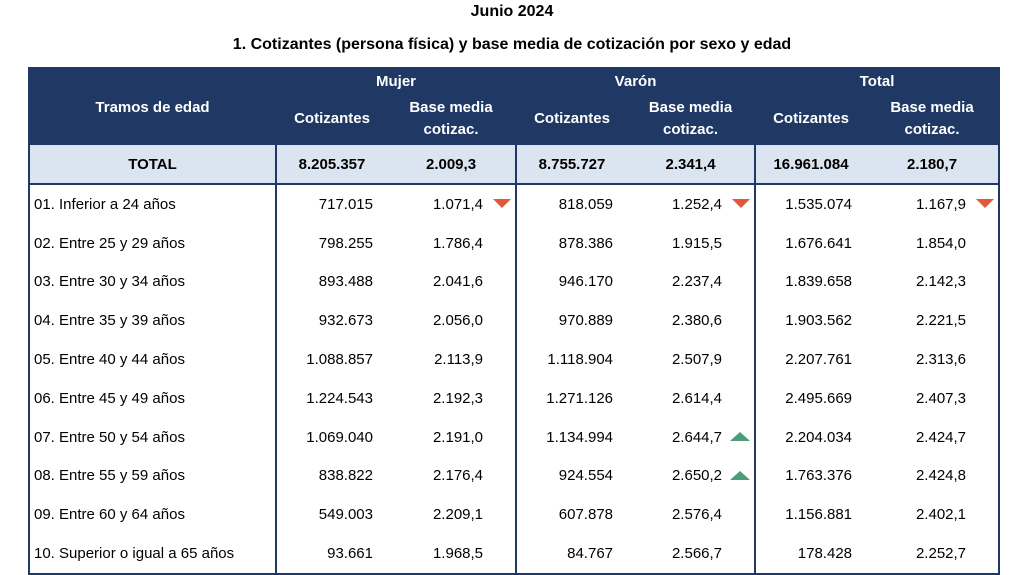 Image resolution: width=1024 pixels, height=575 pixels. Describe the element at coordinates (152, 106) in the screenshot. I see `row-header: Tramos de edad` at that location.